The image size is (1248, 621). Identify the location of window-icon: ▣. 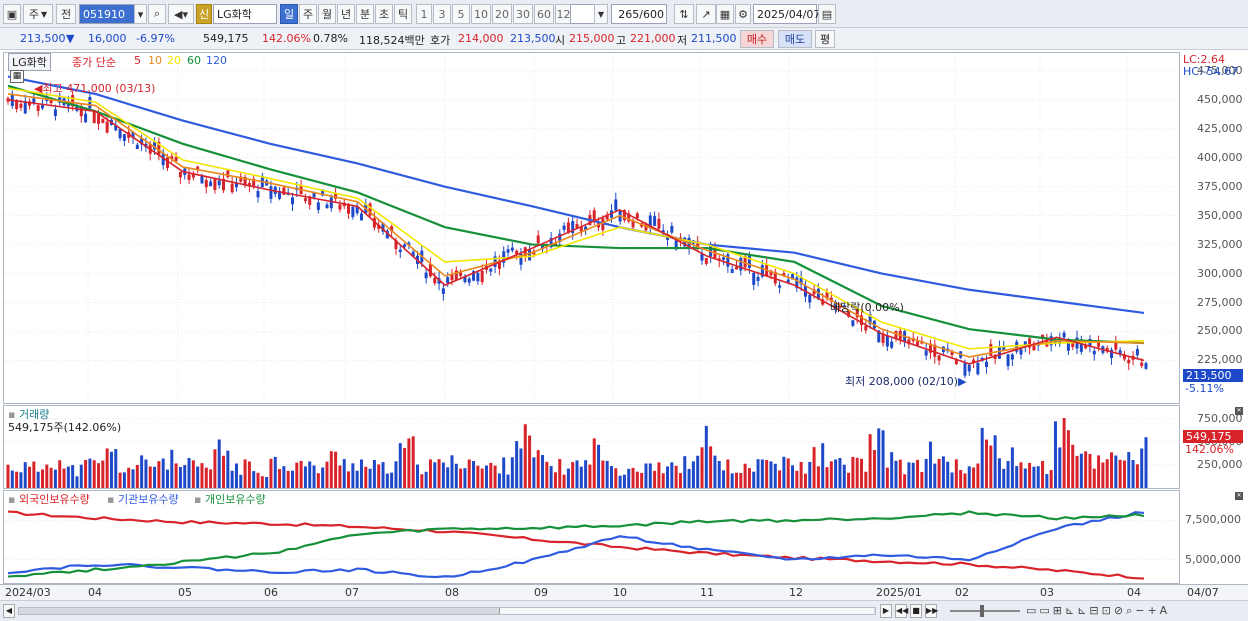
(12, 14).